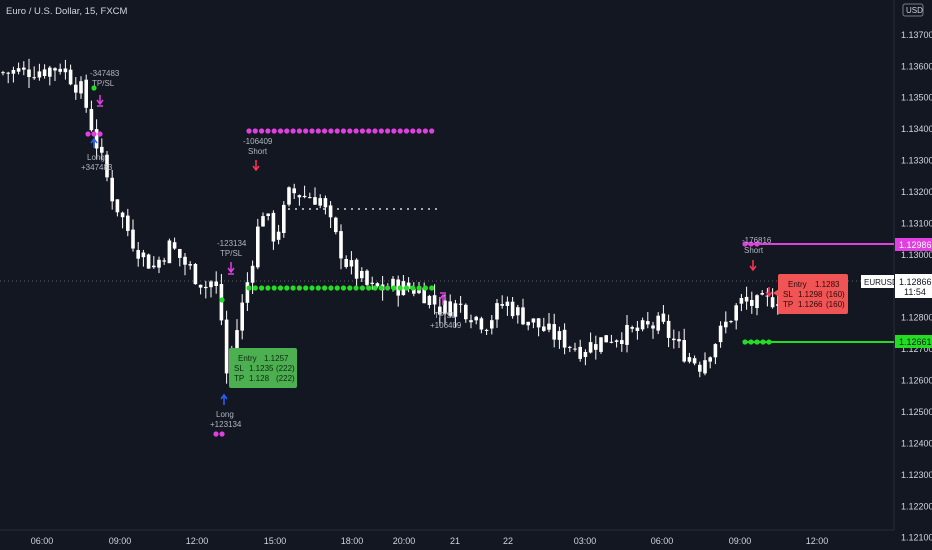 Image resolution: width=932 pixels, height=550 pixels. What do you see at coordinates (913, 10) in the screenshot?
I see `currency-badge: USD` at bounding box center [913, 10].